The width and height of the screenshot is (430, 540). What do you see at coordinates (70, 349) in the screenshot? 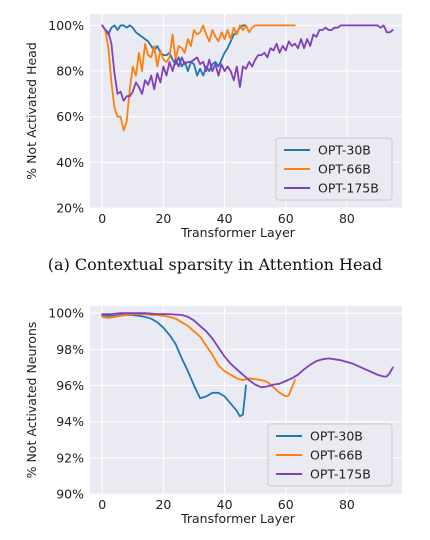
I see `y-tick-label: 98%` at bounding box center [70, 349].